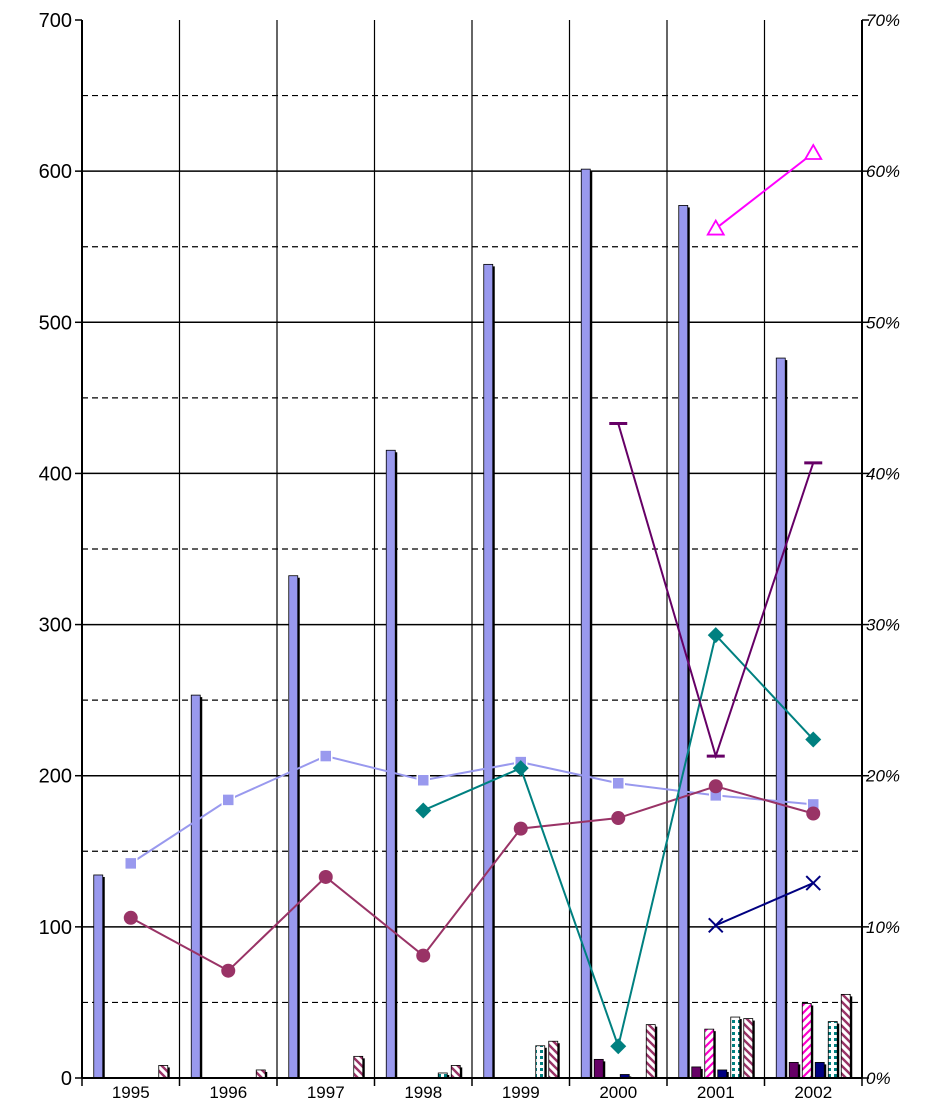 The height and width of the screenshot is (1108, 930). Describe the element at coordinates (130, 917) in the screenshot. I see `point-s1-1995` at that location.